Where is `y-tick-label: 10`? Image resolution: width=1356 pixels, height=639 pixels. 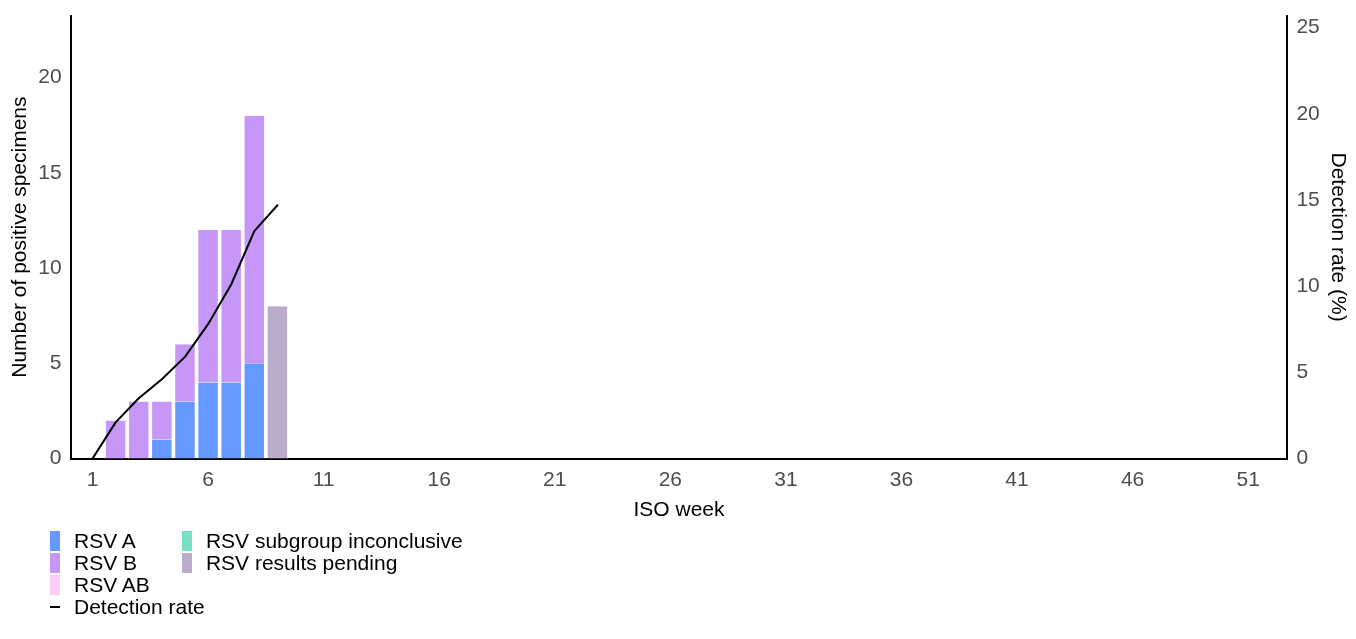 y-tick-label: 10 is located at coordinates (50, 266).